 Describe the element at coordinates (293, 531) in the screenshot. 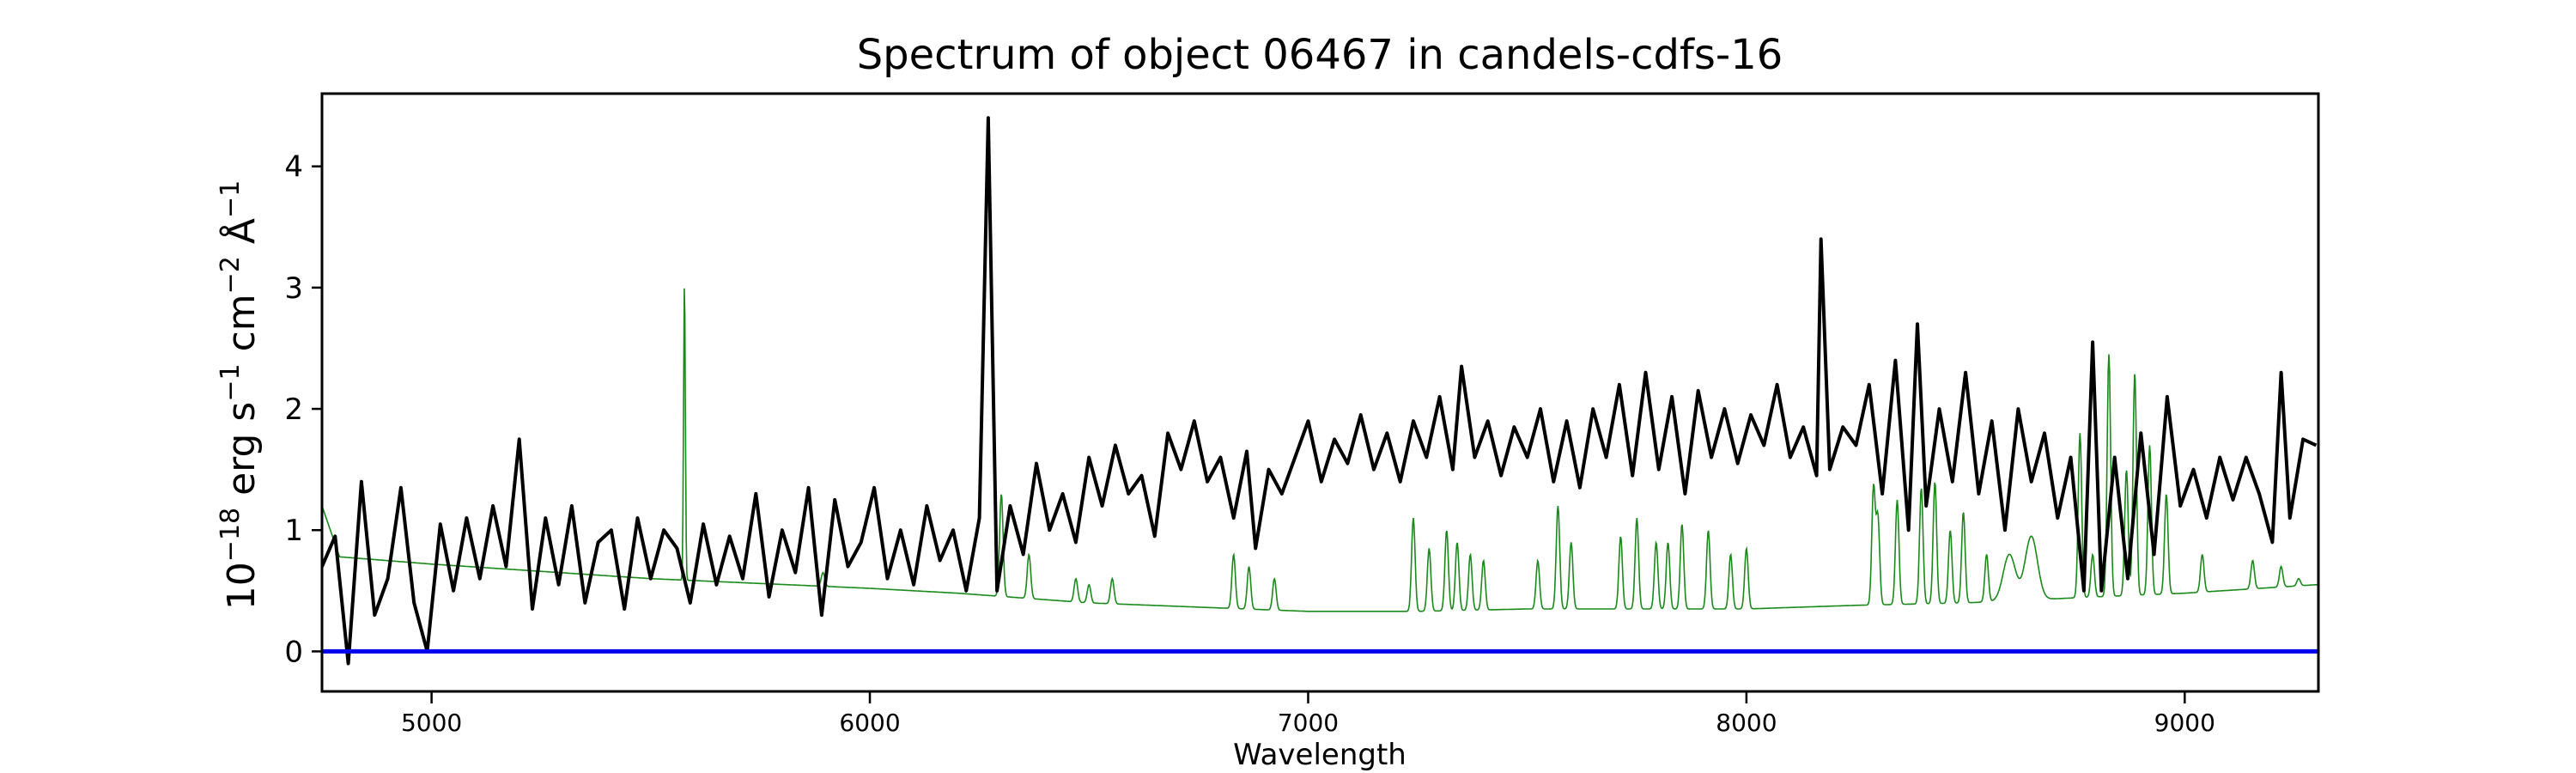

I see `y-tick-label: 1` at that location.